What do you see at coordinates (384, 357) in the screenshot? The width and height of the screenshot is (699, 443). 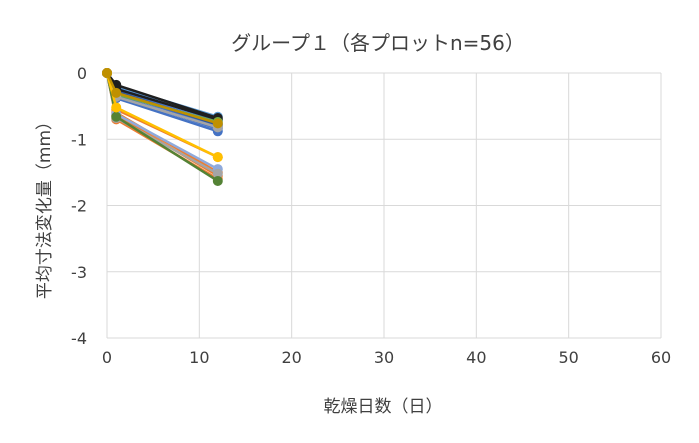 I see `x-tick-label: 30` at bounding box center [384, 357].